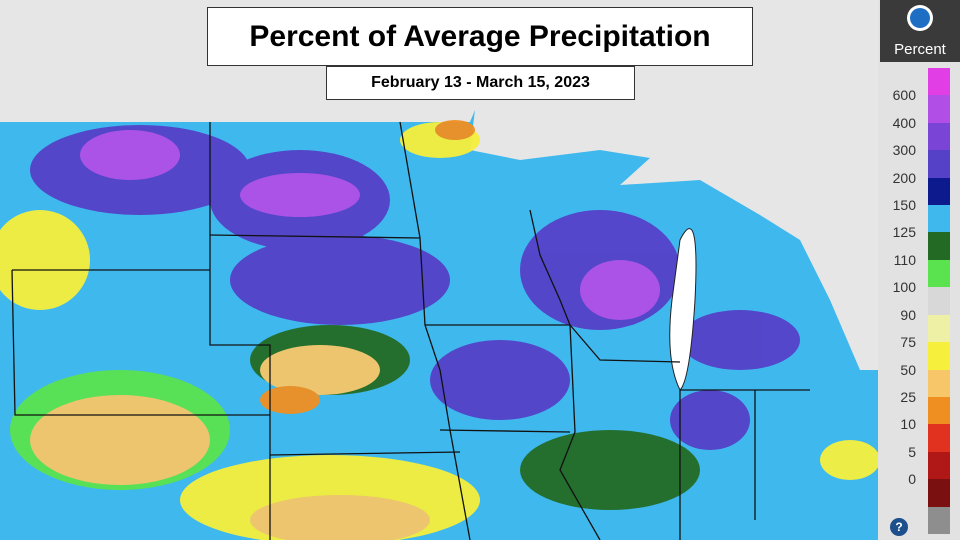 Image resolution: width=960 pixels, height=540 pixels. Describe the element at coordinates (908, 369) in the screenshot. I see `legend-tick-label: 50` at that location.